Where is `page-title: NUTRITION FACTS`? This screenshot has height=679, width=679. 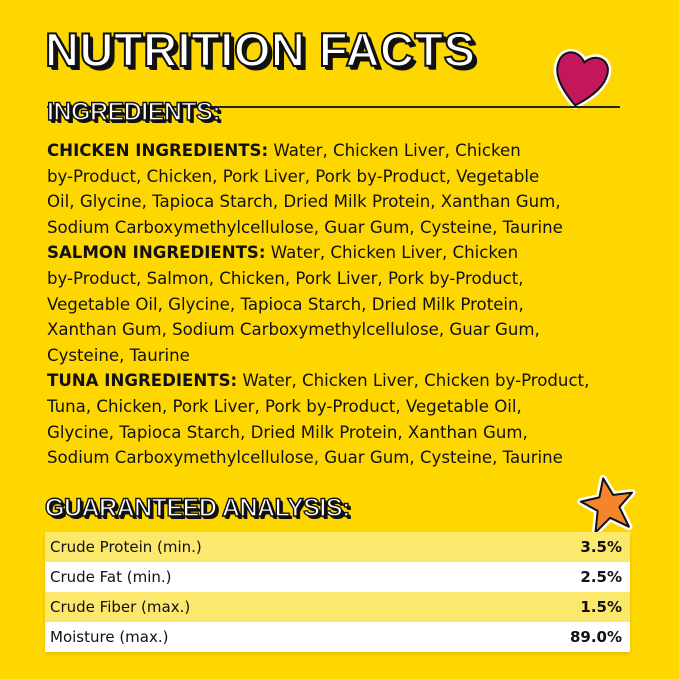 page-title: NUTRITION FACTS is located at coordinates (260, 49).